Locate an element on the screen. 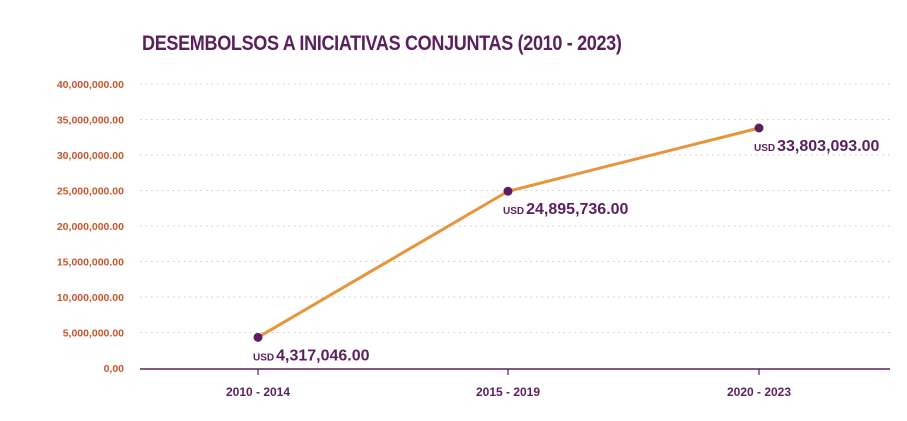  y-tick-label: 20,000,000.00 is located at coordinates (90, 227).